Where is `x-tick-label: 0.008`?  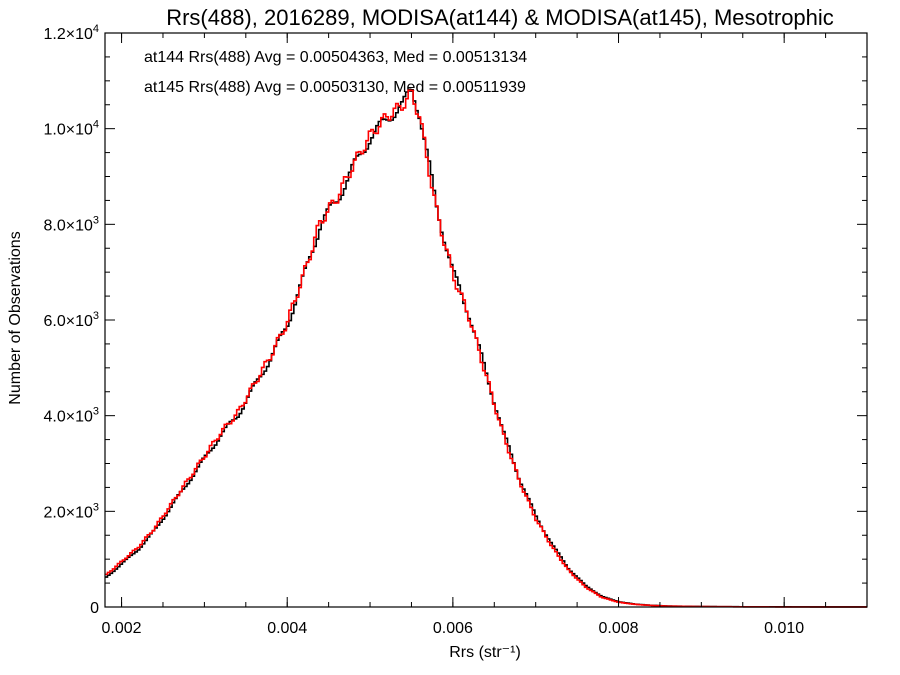
x-tick-label: 0.008 is located at coordinates (618, 628).